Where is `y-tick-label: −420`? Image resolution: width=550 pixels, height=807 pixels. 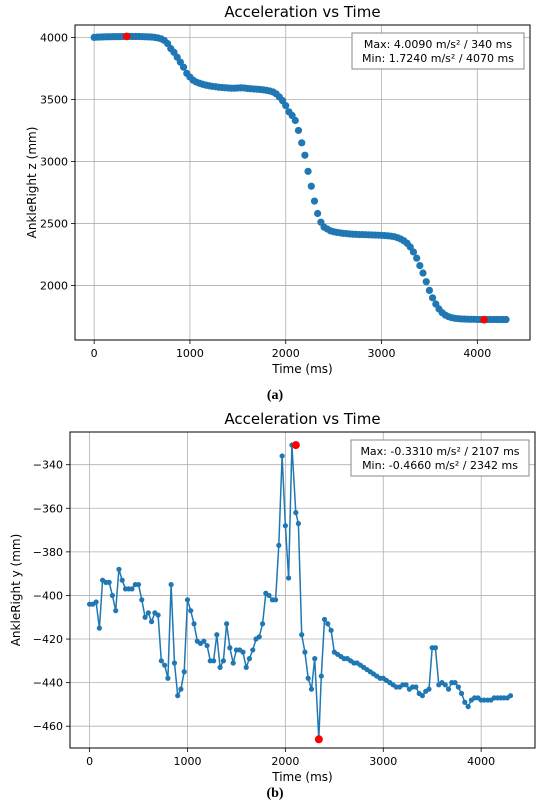 y-tick-label: −420 is located at coordinates (48, 639).